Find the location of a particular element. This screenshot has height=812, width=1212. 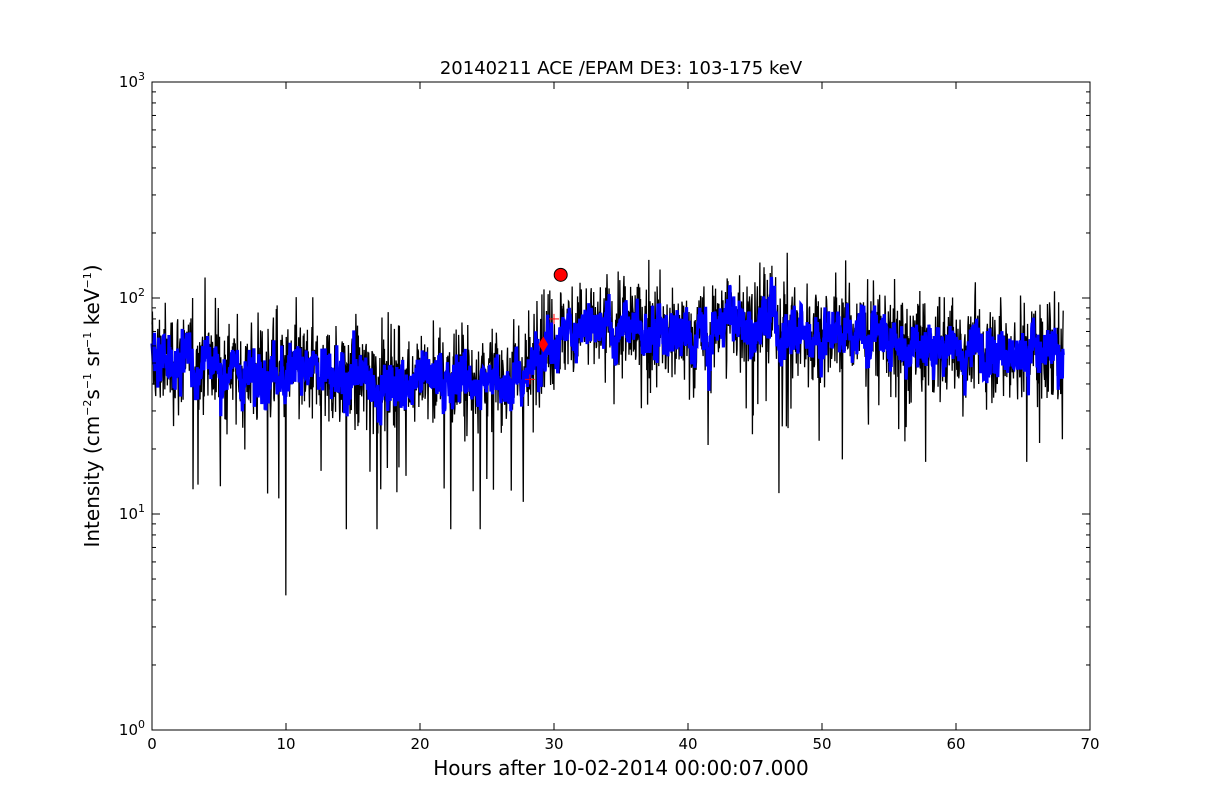

y-axis-label-sup1: −2 is located at coordinates (87, 408).